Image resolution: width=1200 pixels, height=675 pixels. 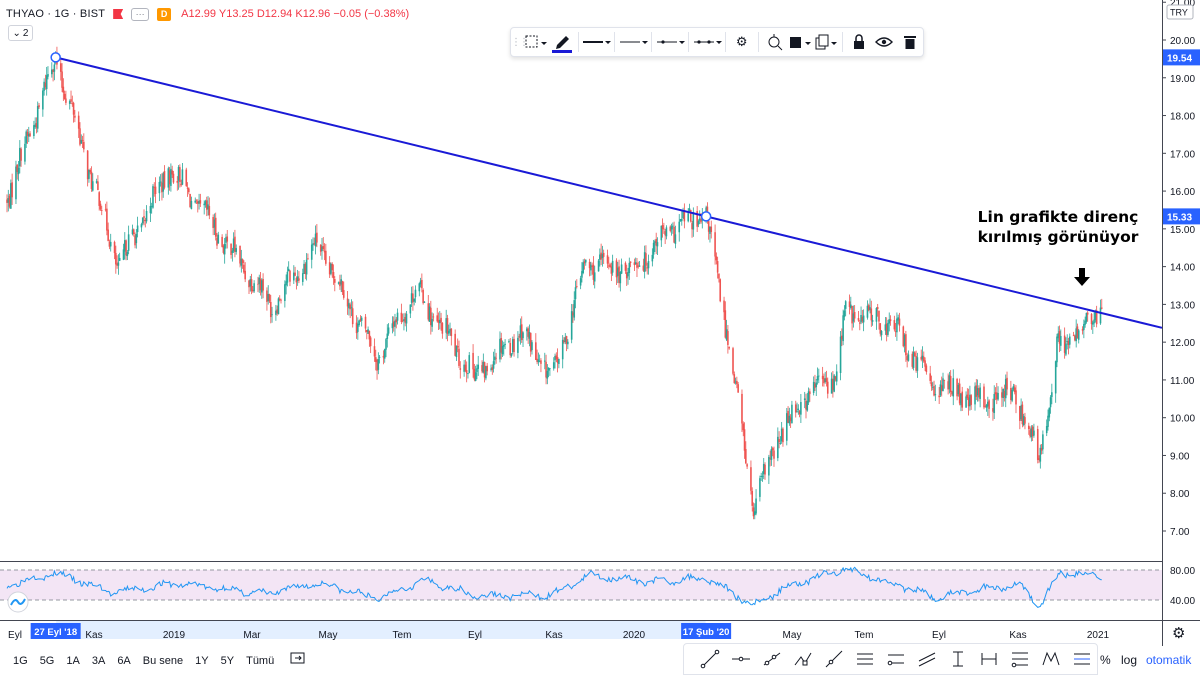 I want to click on eye-icon, so click(x=884, y=42).